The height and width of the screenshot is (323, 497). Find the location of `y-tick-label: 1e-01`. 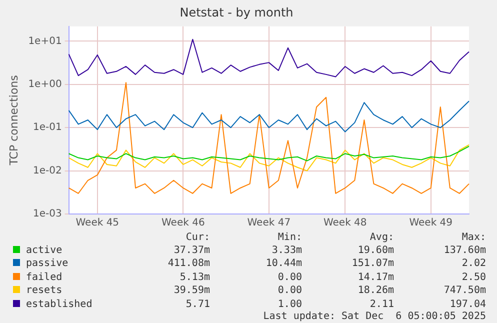

y-tick-label: 1e-01 is located at coordinates (47, 128).